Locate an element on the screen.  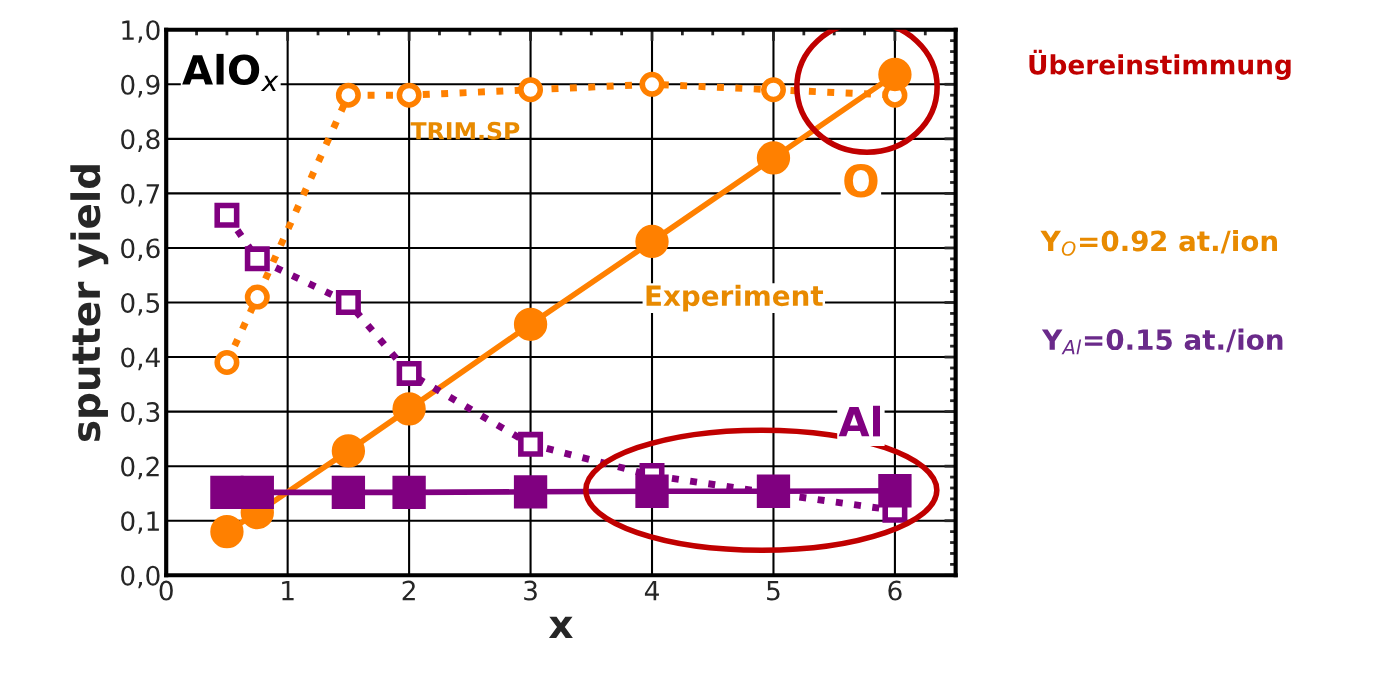
annotation: Experiment is located at coordinates (735, 298).